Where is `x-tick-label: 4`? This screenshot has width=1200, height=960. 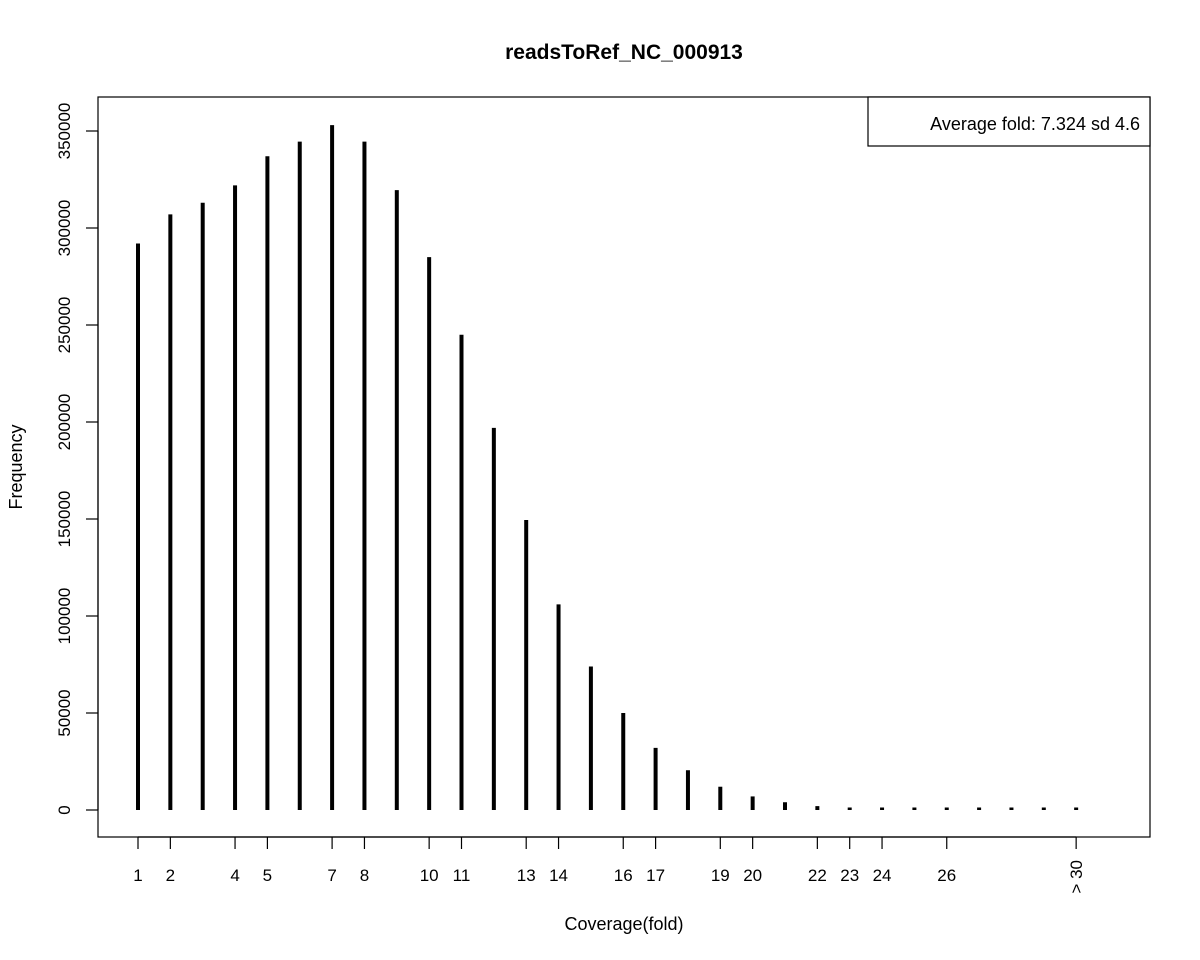 x-tick-label: 4 is located at coordinates (234, 875).